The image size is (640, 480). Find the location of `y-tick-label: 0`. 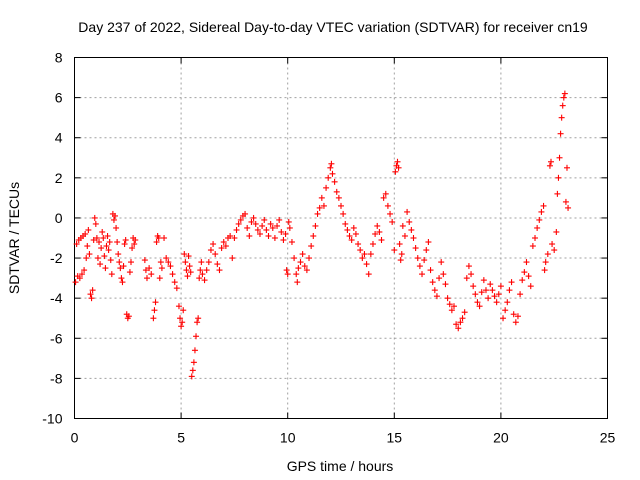

y-tick-label: 0 is located at coordinates (59, 218).